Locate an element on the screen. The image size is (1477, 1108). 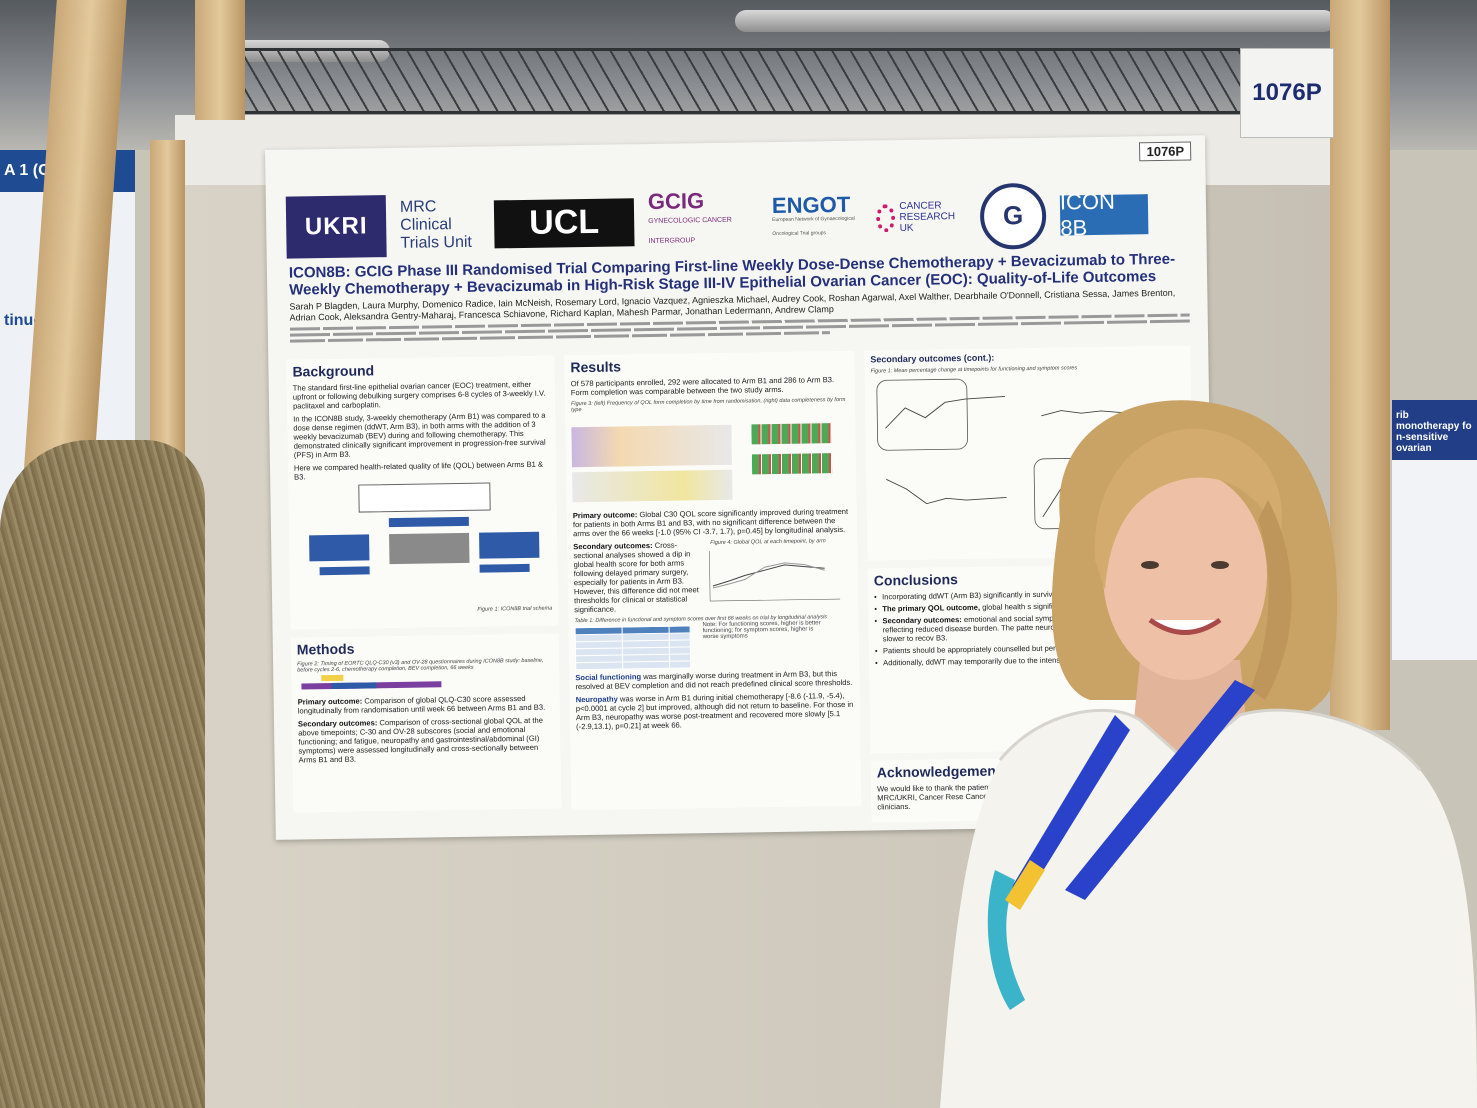
conclusion-bullet-label: The primary QOL outcome, is located at coordinates (931, 608).